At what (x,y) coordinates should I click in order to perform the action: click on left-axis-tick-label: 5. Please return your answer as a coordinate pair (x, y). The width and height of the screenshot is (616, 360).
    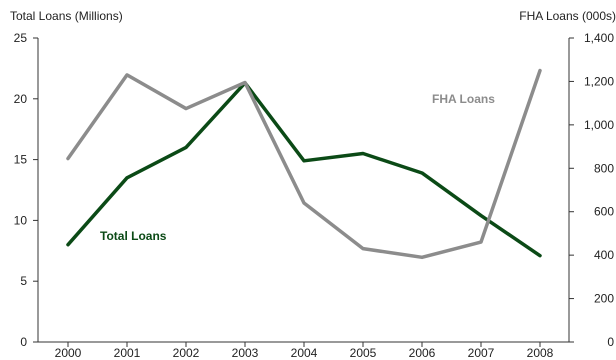
    Looking at the image, I should click on (23, 281).